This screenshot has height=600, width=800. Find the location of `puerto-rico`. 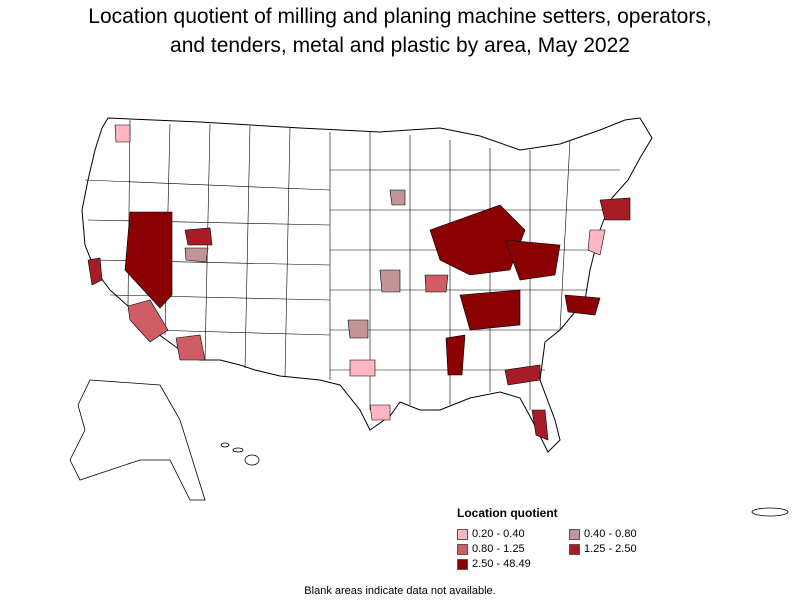

puerto-rico is located at coordinates (770, 512).